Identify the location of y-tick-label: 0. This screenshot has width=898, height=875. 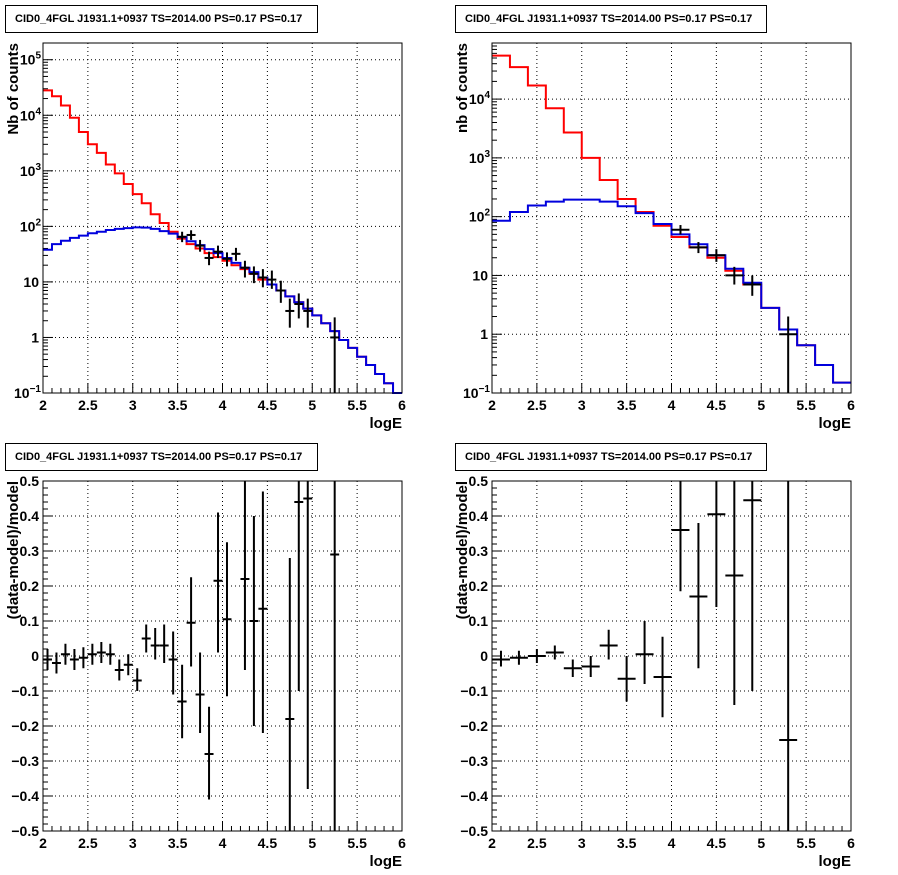
(35, 656).